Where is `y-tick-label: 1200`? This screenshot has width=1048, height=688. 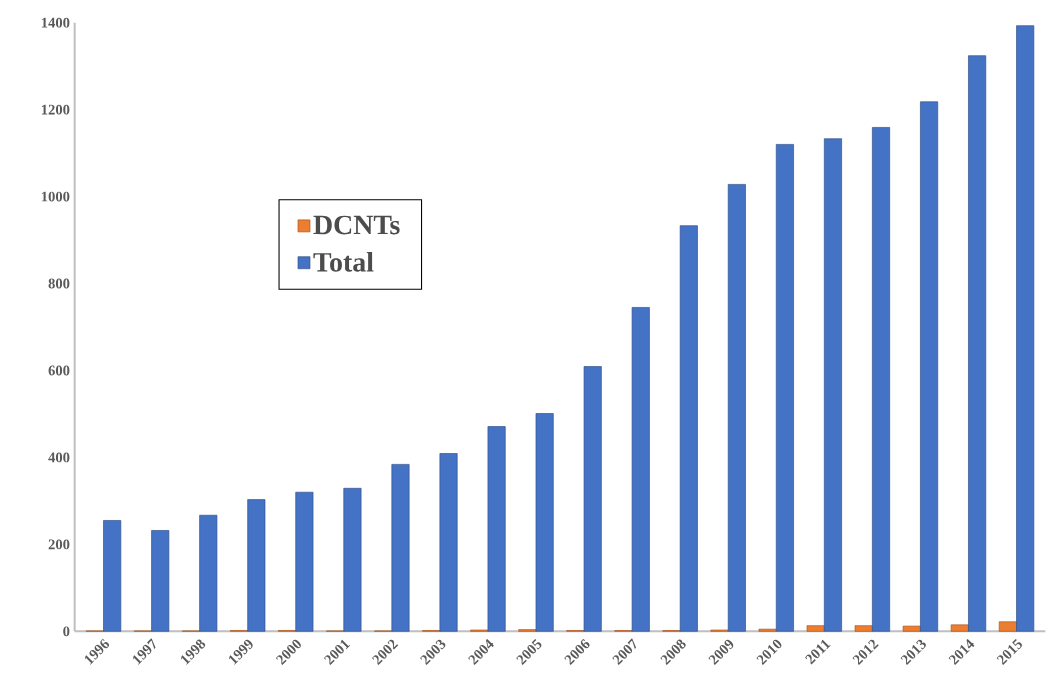 y-tick-label: 1200 is located at coordinates (55, 109).